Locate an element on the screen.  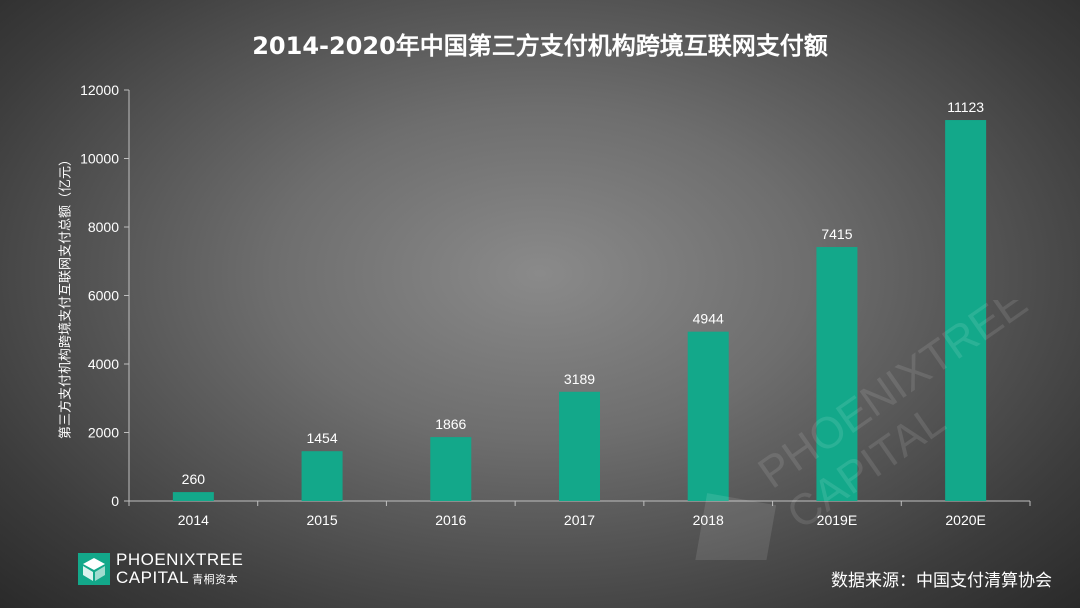
x-tick-label: 2015 is located at coordinates (321, 520).